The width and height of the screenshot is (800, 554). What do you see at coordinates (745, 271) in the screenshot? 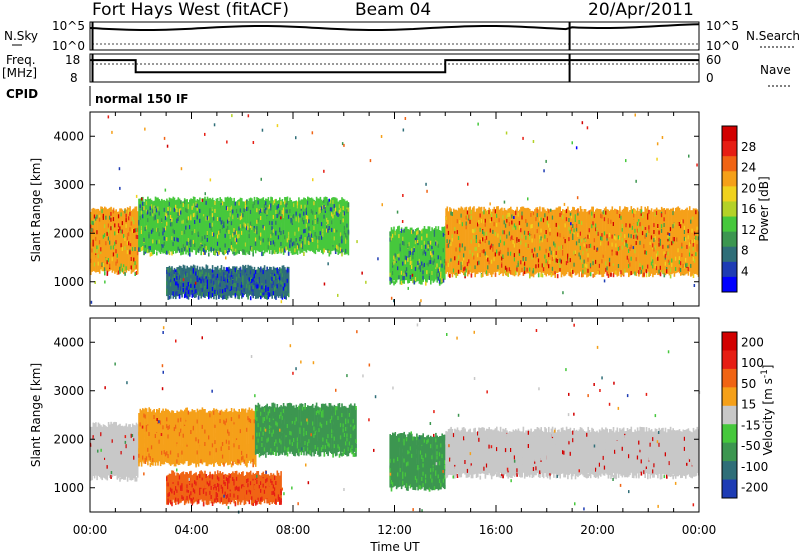
I see `colorbar-tick-label: 4` at bounding box center [745, 271].